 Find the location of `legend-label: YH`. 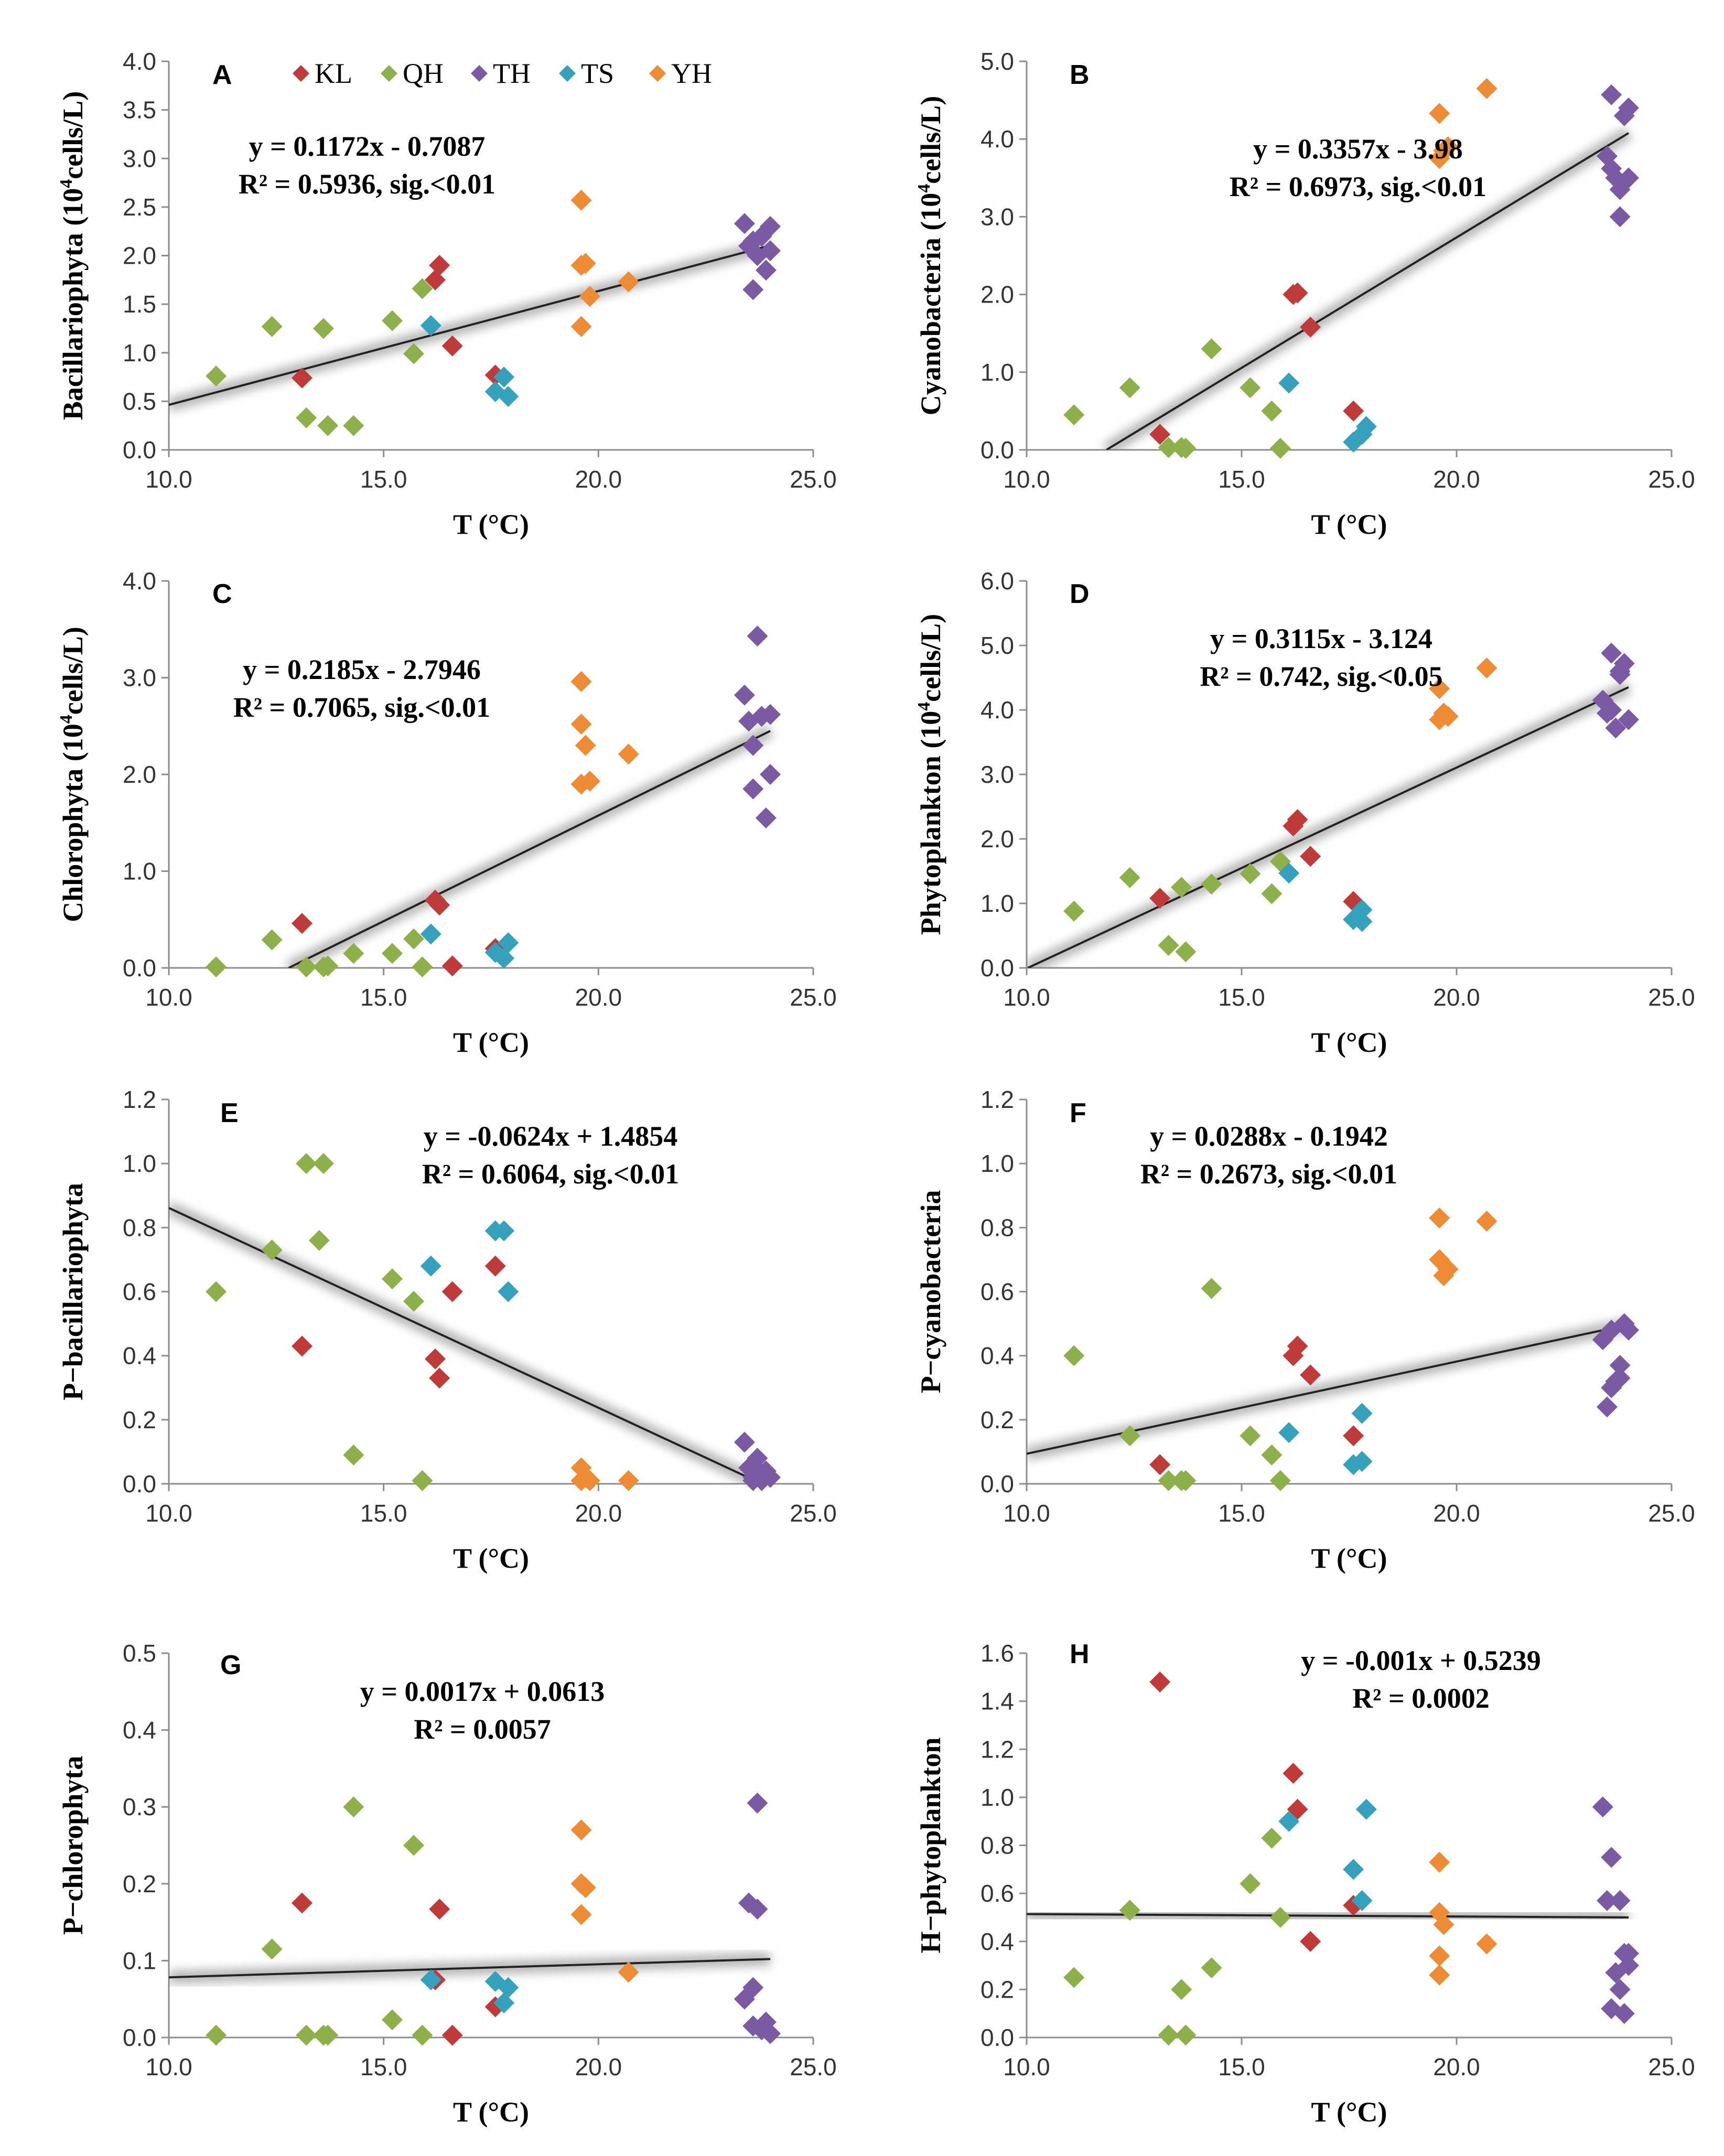

legend-label: YH is located at coordinates (691, 73).